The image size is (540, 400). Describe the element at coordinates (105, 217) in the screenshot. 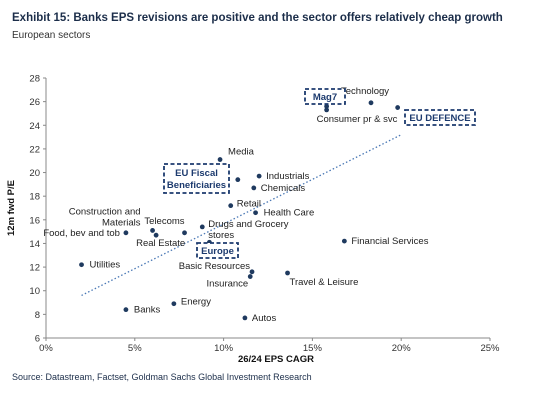

I see `label-construction-and-materials: Construction and Materials` at that location.